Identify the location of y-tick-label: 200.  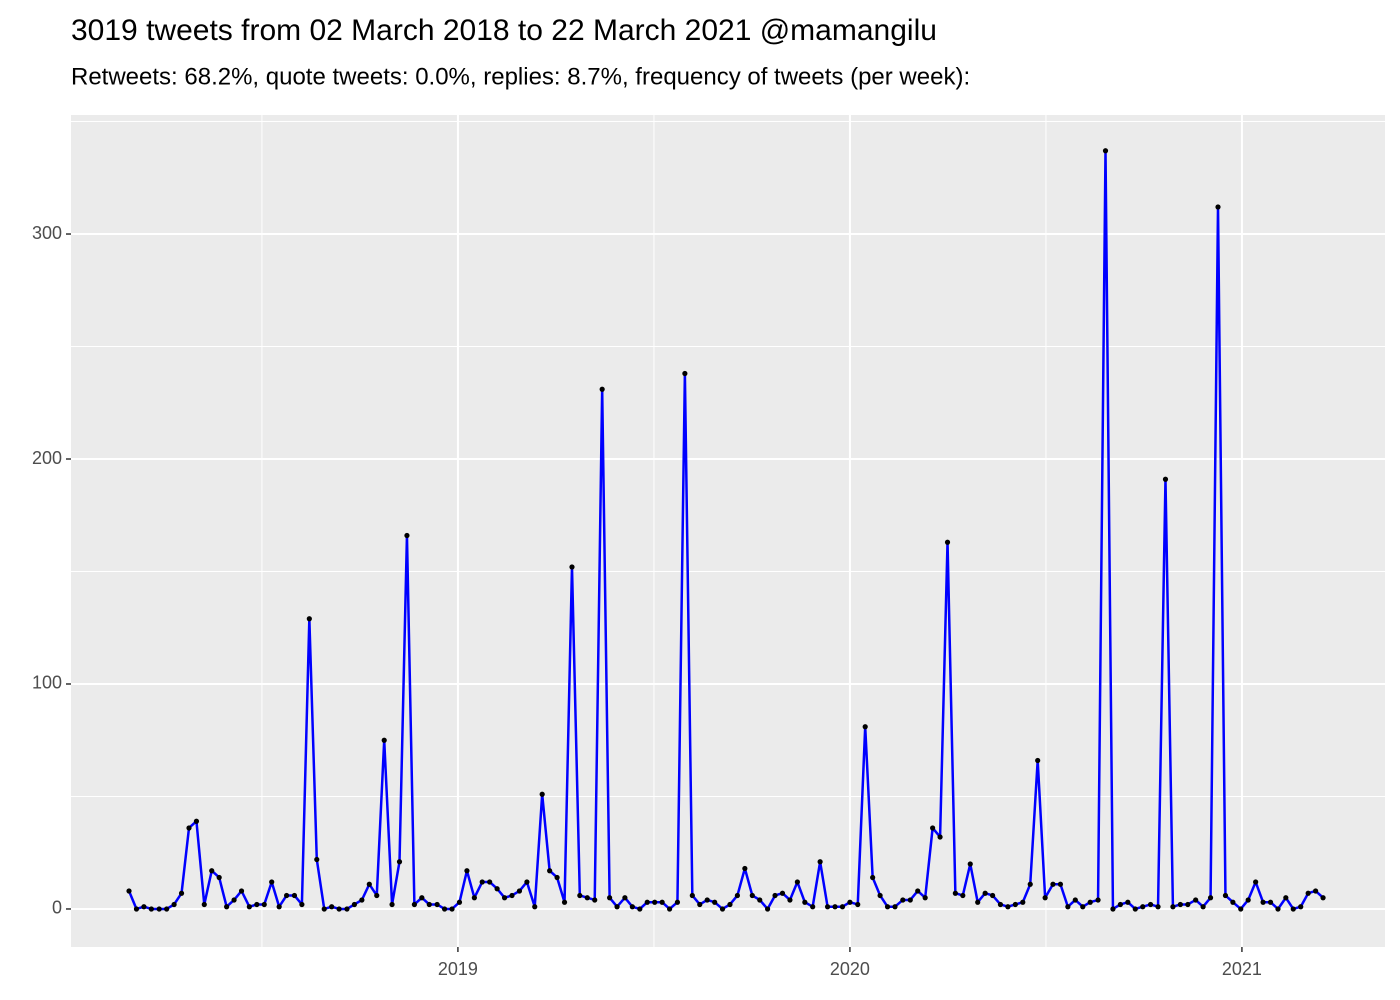
(47, 458).